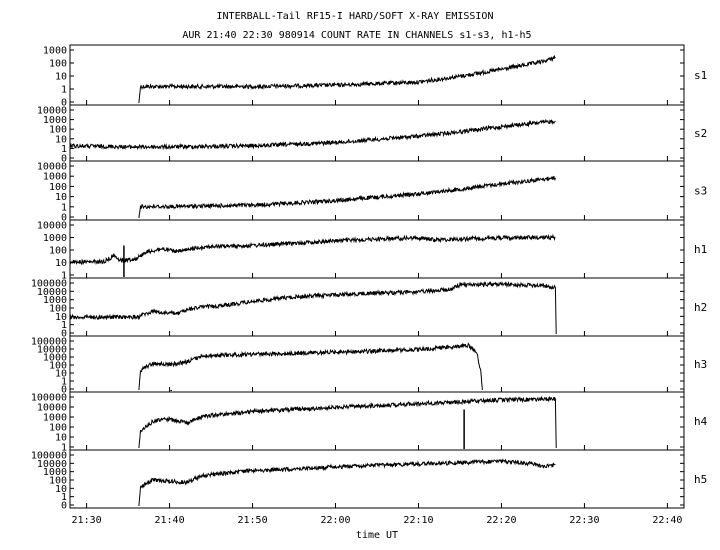  Describe the element at coordinates (310, 366) in the screenshot. I see `series-h3` at that location.